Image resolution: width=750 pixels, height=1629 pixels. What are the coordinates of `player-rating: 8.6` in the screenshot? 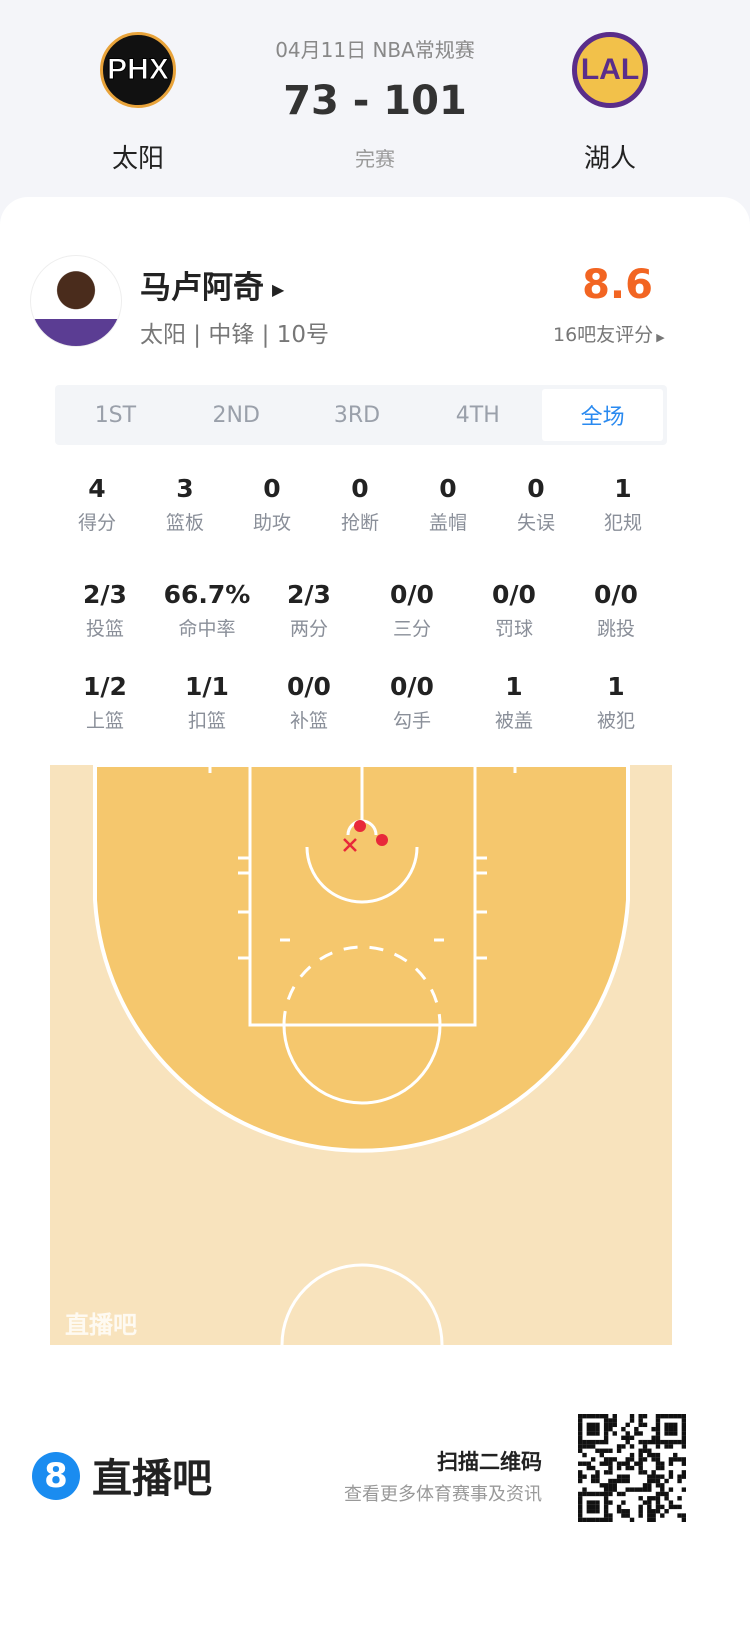 It's located at (617, 285).